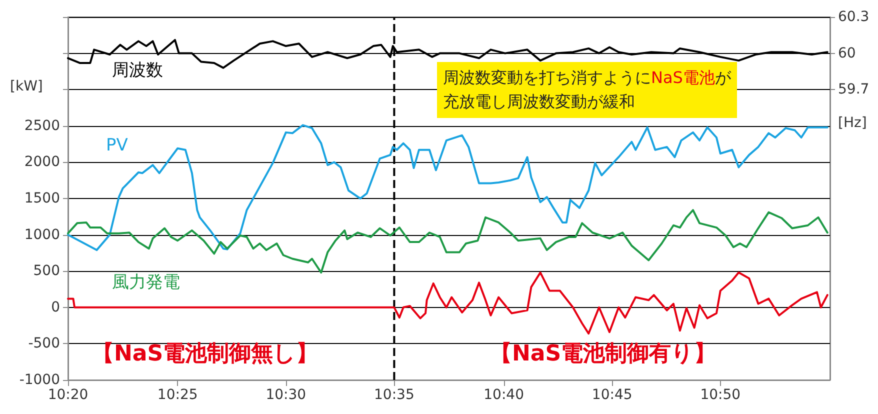 This screenshot has width=878, height=414. Describe the element at coordinates (722, 77) in the screenshot. I see `annotation: が` at that location.